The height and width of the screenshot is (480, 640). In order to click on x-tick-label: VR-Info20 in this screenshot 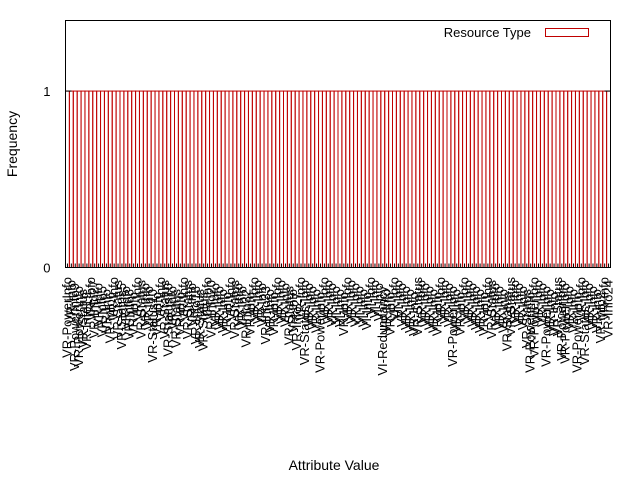, I will do `click(210, 309)`.